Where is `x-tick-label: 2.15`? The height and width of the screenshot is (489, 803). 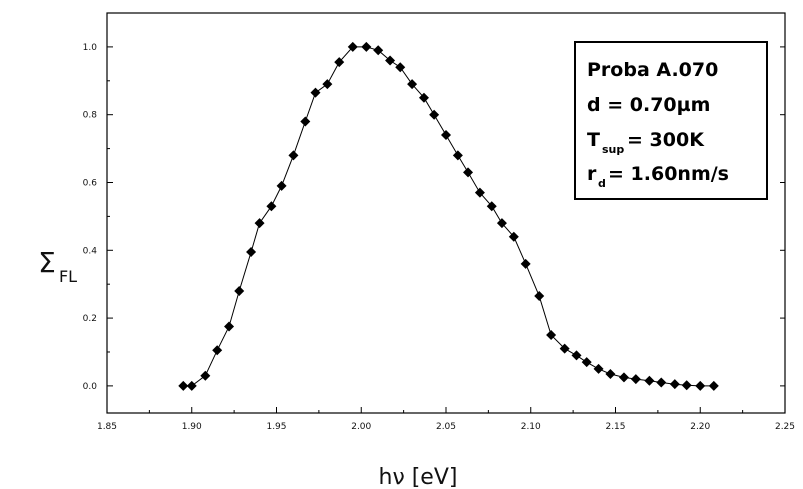
x-tick-label: 2.15 is located at coordinates (615, 427).